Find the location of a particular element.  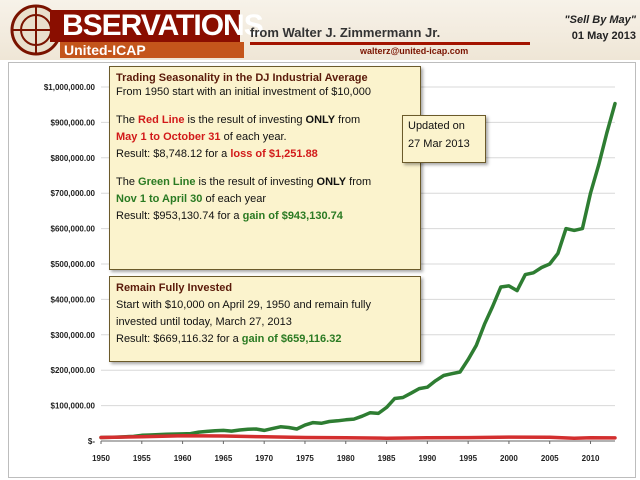

green-text-e: from is located at coordinates (359, 182).